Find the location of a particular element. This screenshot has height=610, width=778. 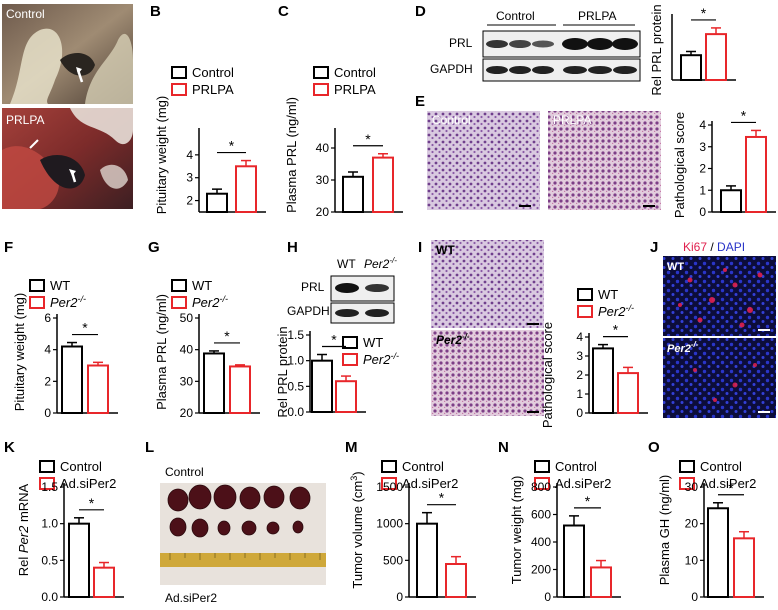

y-axis-label: Tumor weight (mg) is located at coordinates (516, 530).